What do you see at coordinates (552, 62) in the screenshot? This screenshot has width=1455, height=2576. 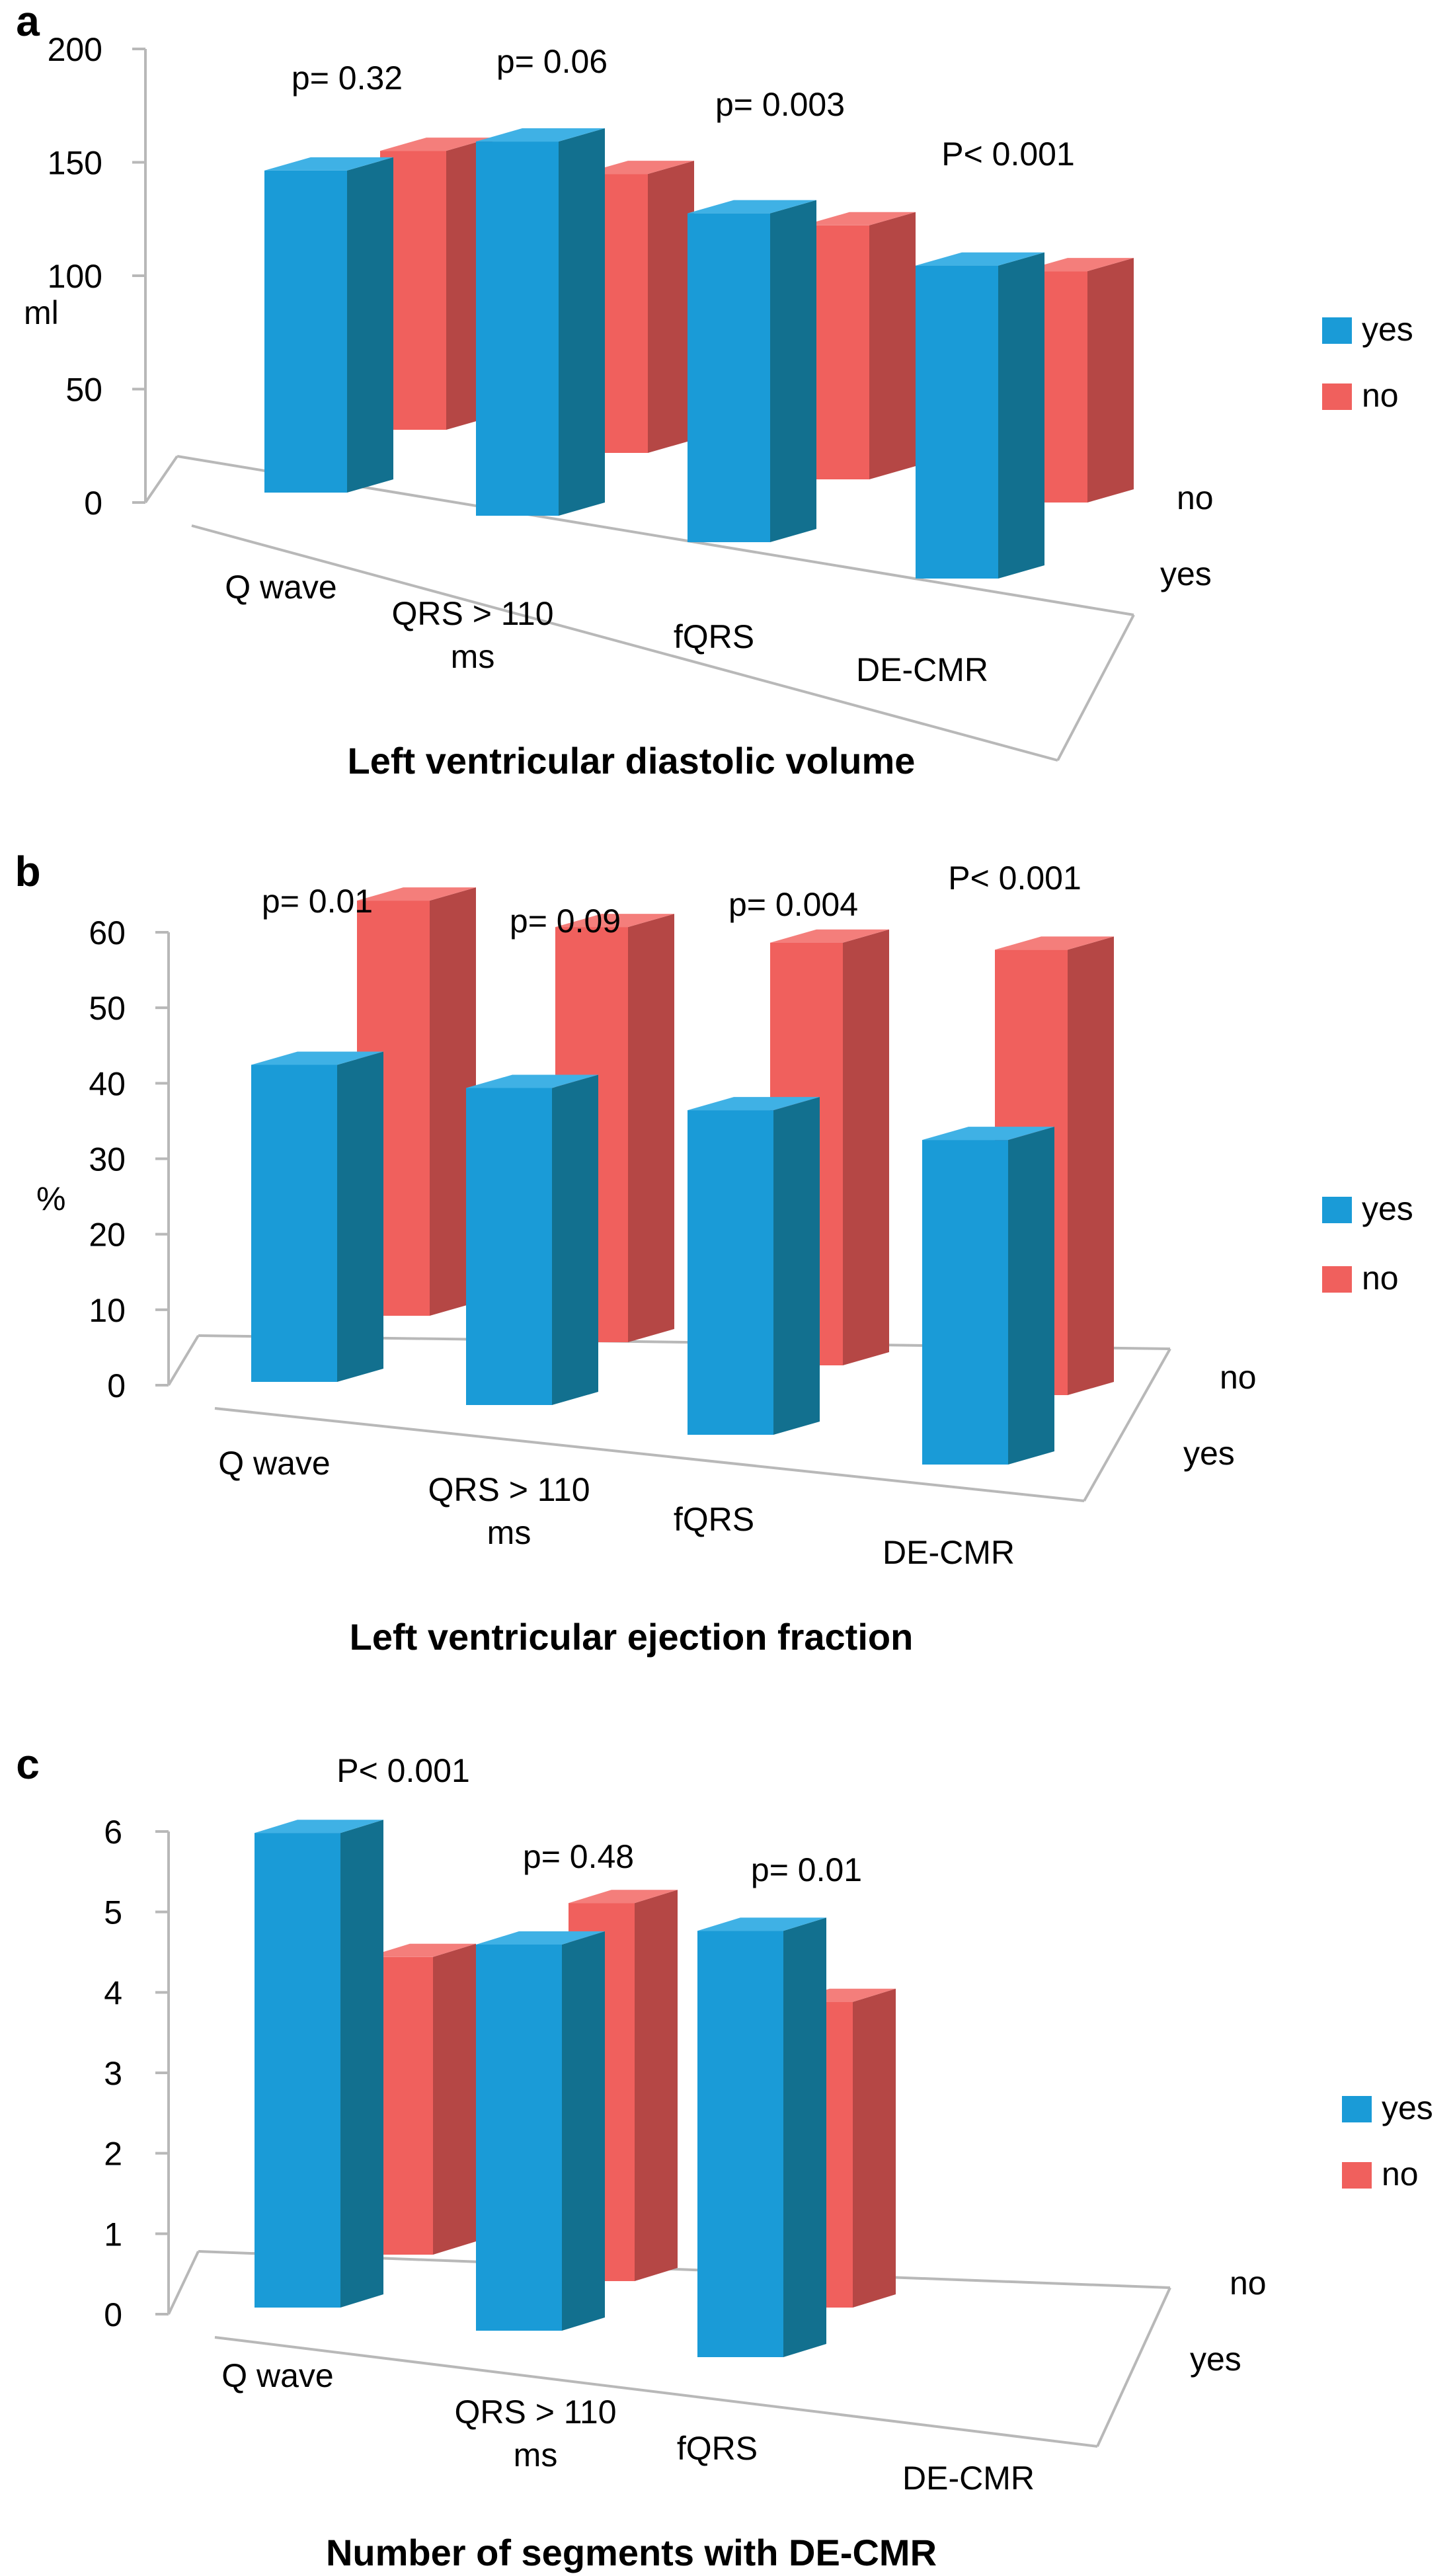 I see `p-value-annotation: p= 0.06` at bounding box center [552, 62].